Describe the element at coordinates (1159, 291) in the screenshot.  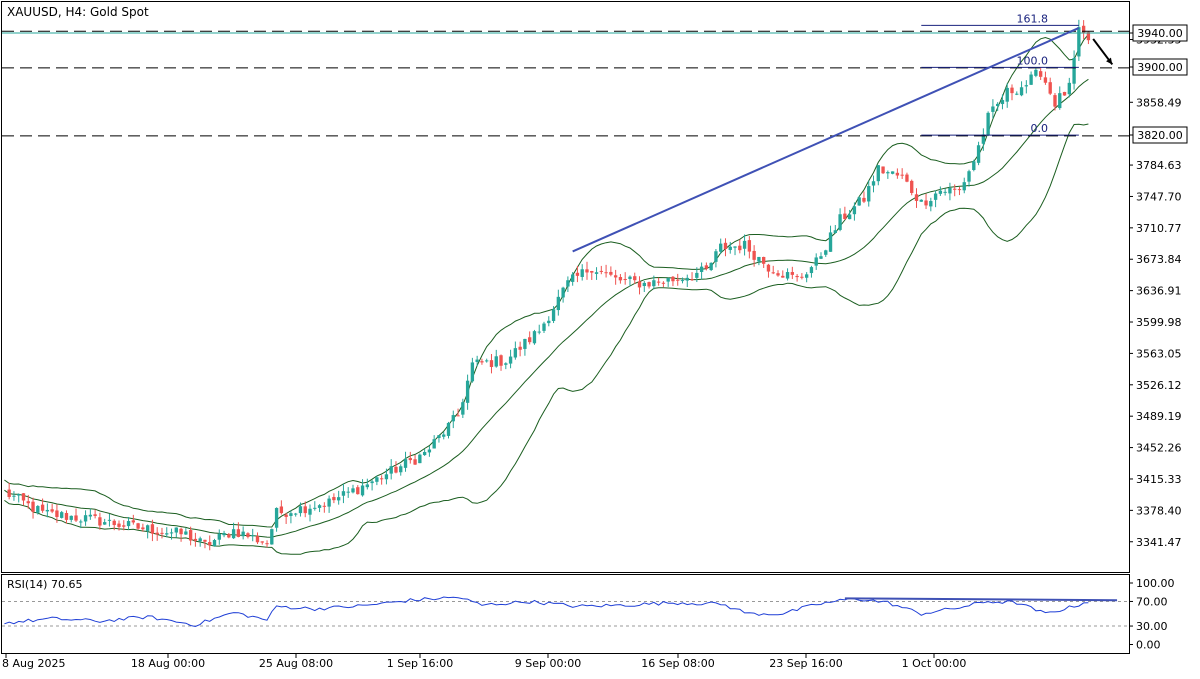
I see `y-axis-tick-label: 3636.91` at that location.